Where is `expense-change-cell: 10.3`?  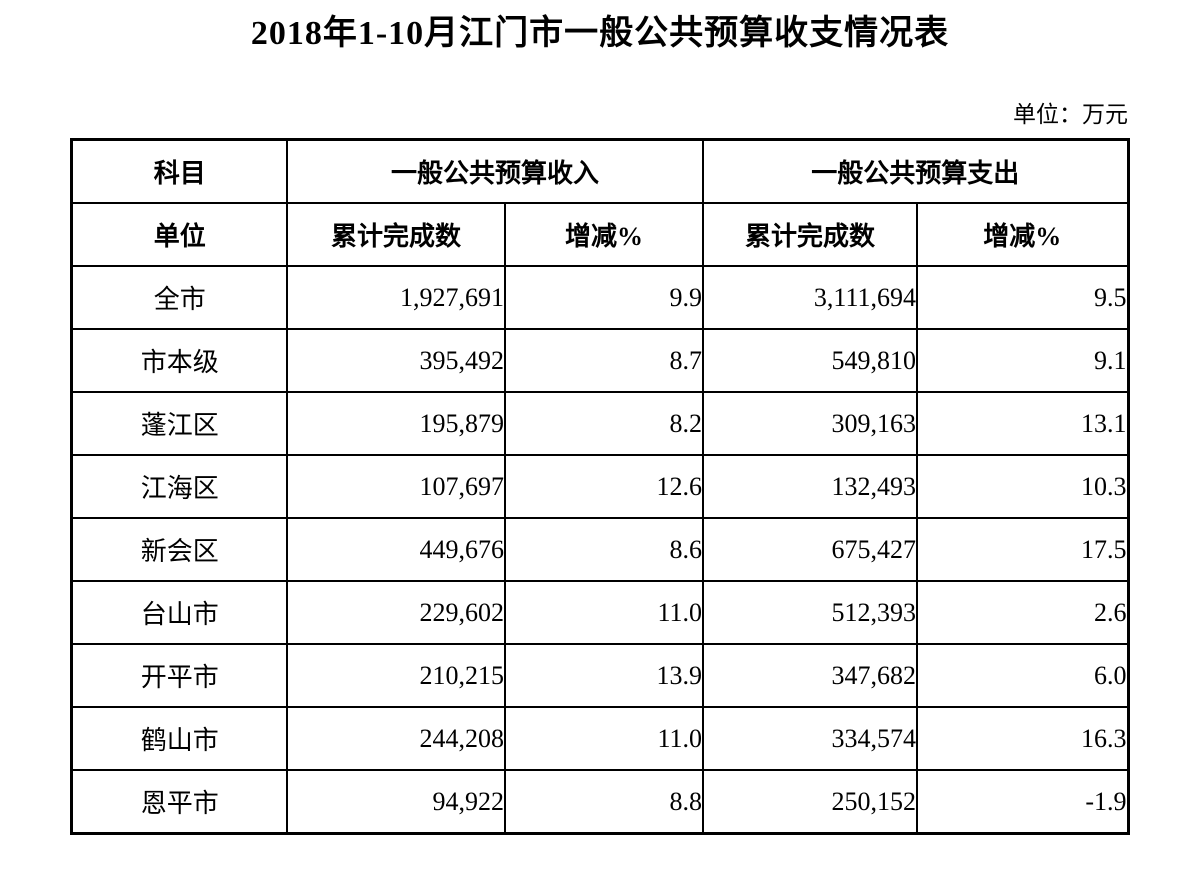
expense-change-cell: 10.3 is located at coordinates (1022, 487).